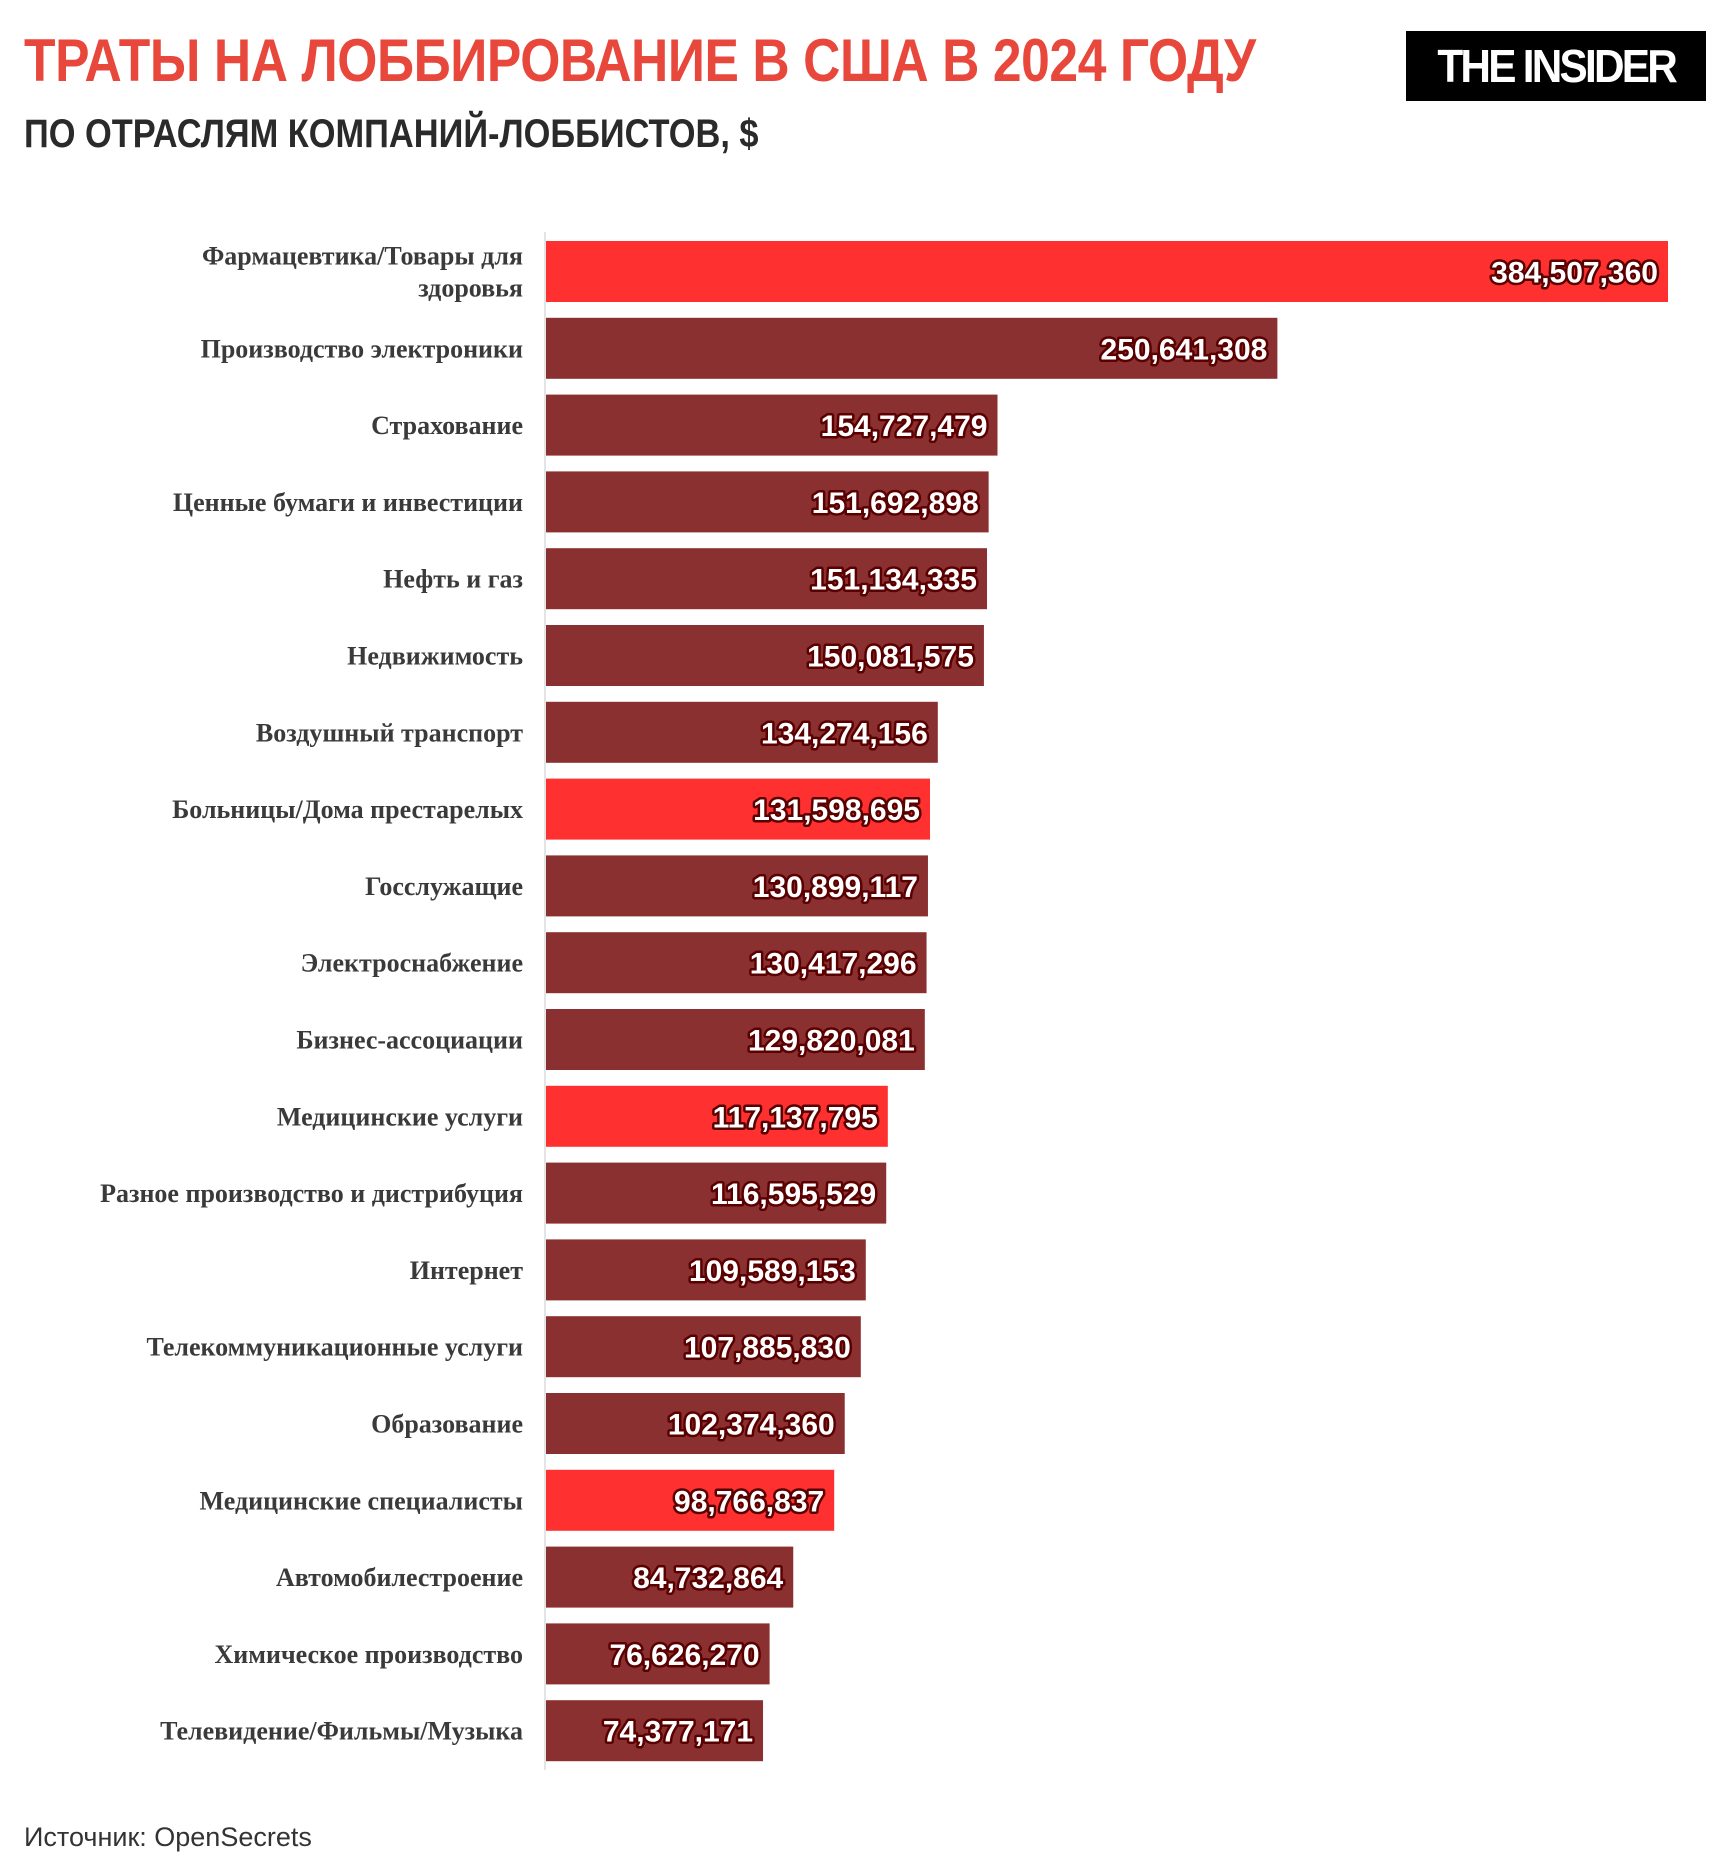  What do you see at coordinates (1574, 273) in the screenshot?
I see `value-label: 384,507,360` at bounding box center [1574, 273].